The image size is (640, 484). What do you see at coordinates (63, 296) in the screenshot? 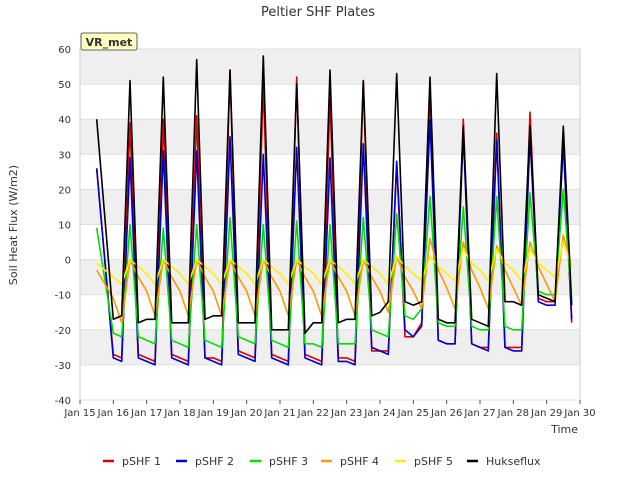
I see `y-tick-label: -10` at bounding box center [63, 296].